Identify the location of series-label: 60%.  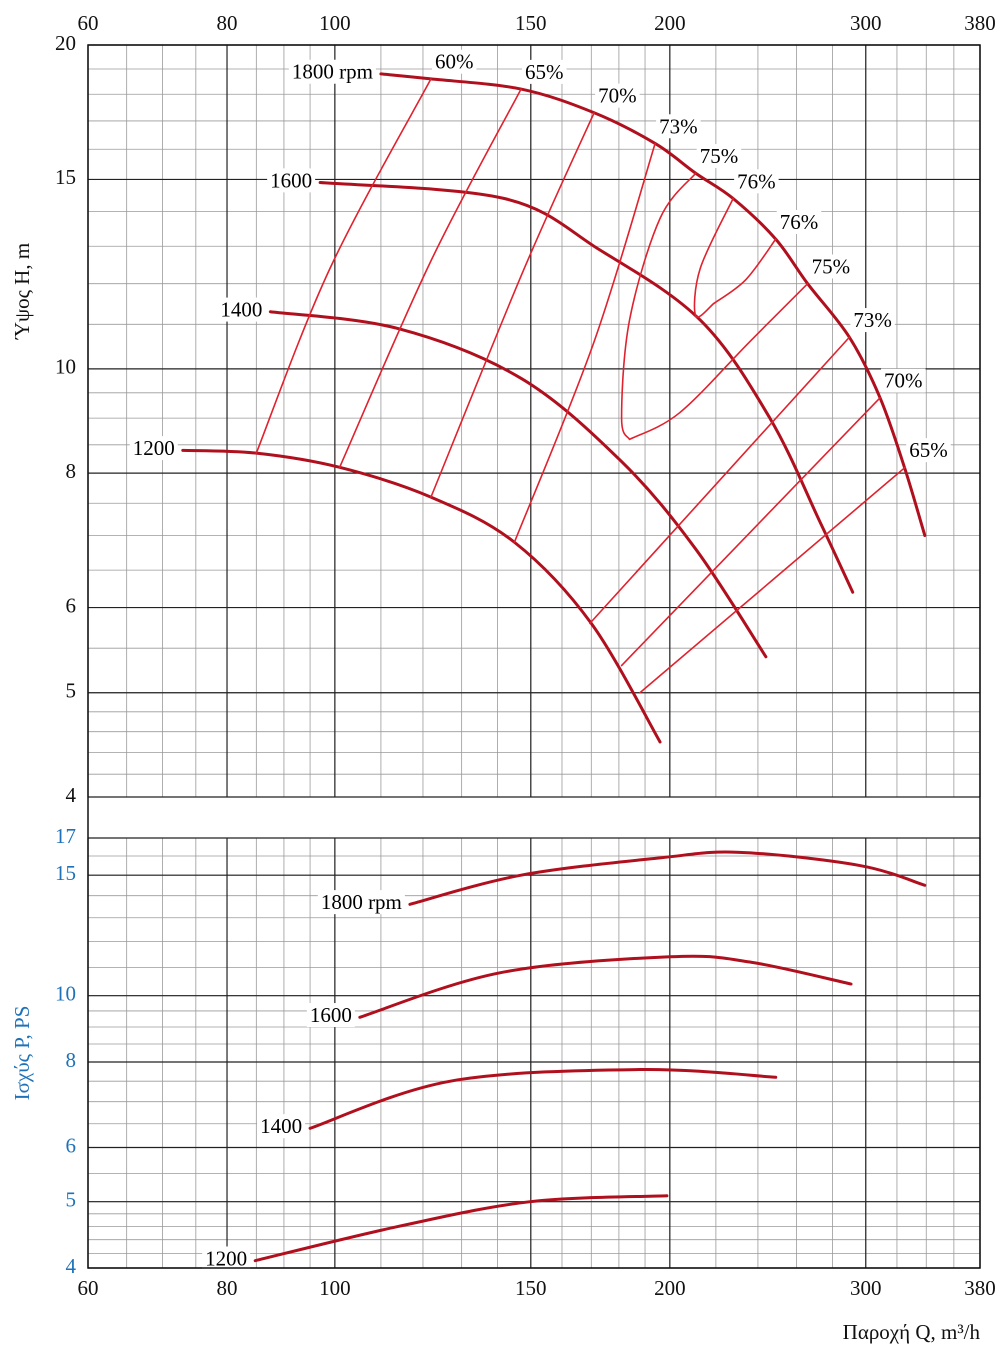
(454, 62).